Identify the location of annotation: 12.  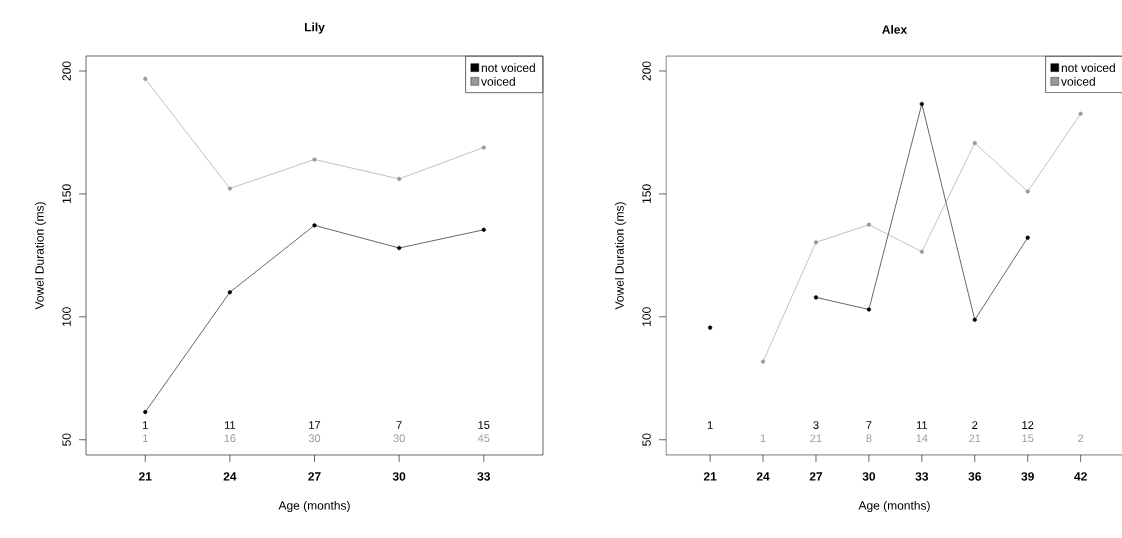
(1028, 425).